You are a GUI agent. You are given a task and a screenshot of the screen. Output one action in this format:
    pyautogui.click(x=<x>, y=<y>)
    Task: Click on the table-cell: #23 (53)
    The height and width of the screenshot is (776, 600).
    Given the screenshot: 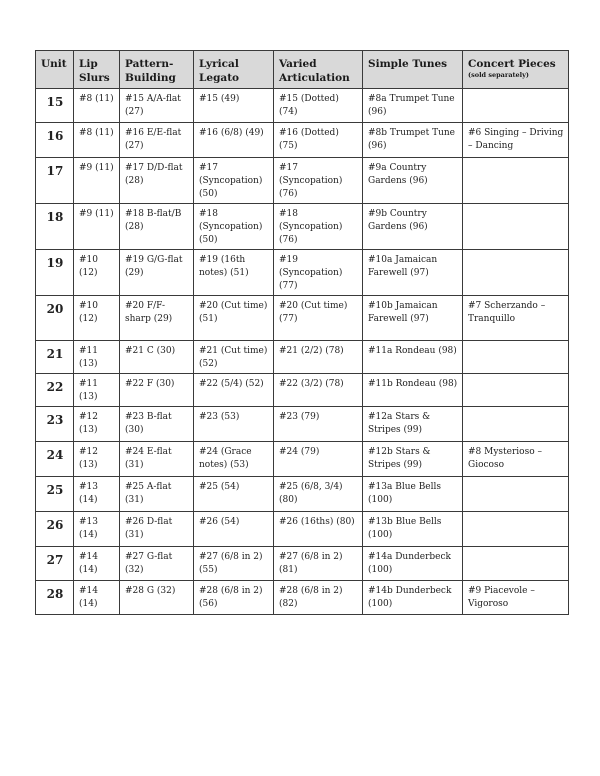 What is the action you would take?
    pyautogui.click(x=233, y=424)
    